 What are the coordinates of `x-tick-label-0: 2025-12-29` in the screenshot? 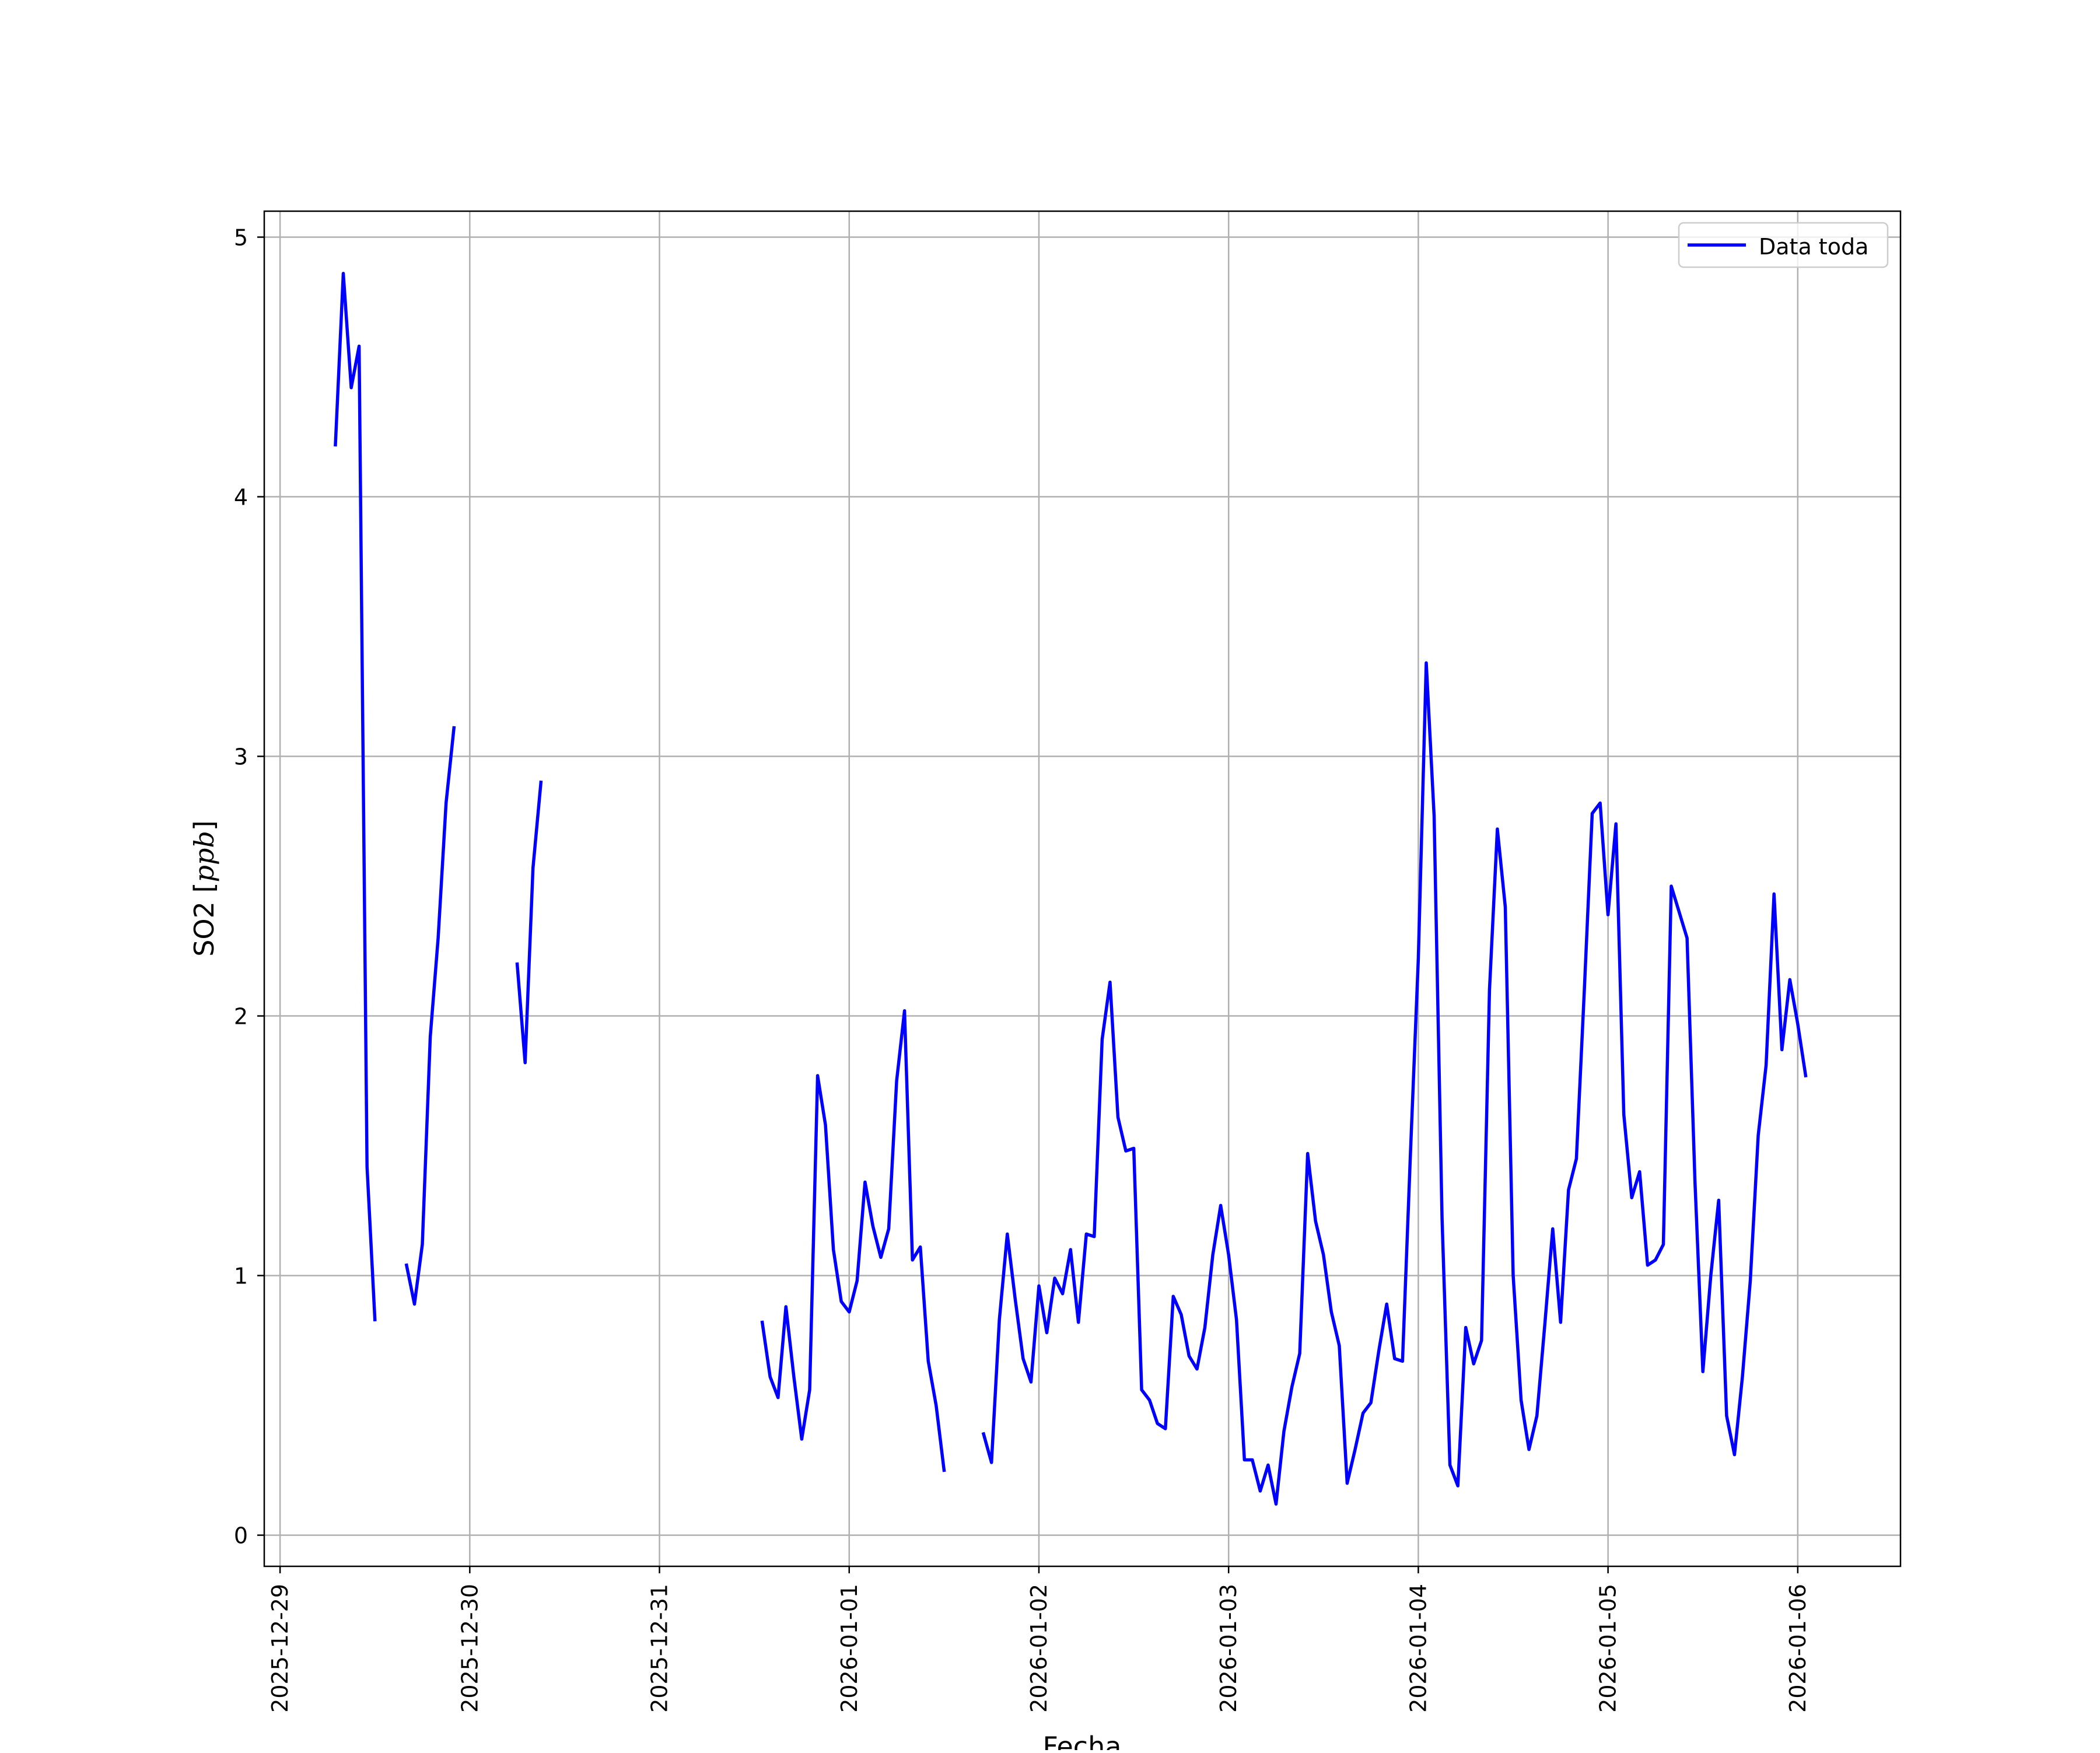 It's located at (280, 1648).